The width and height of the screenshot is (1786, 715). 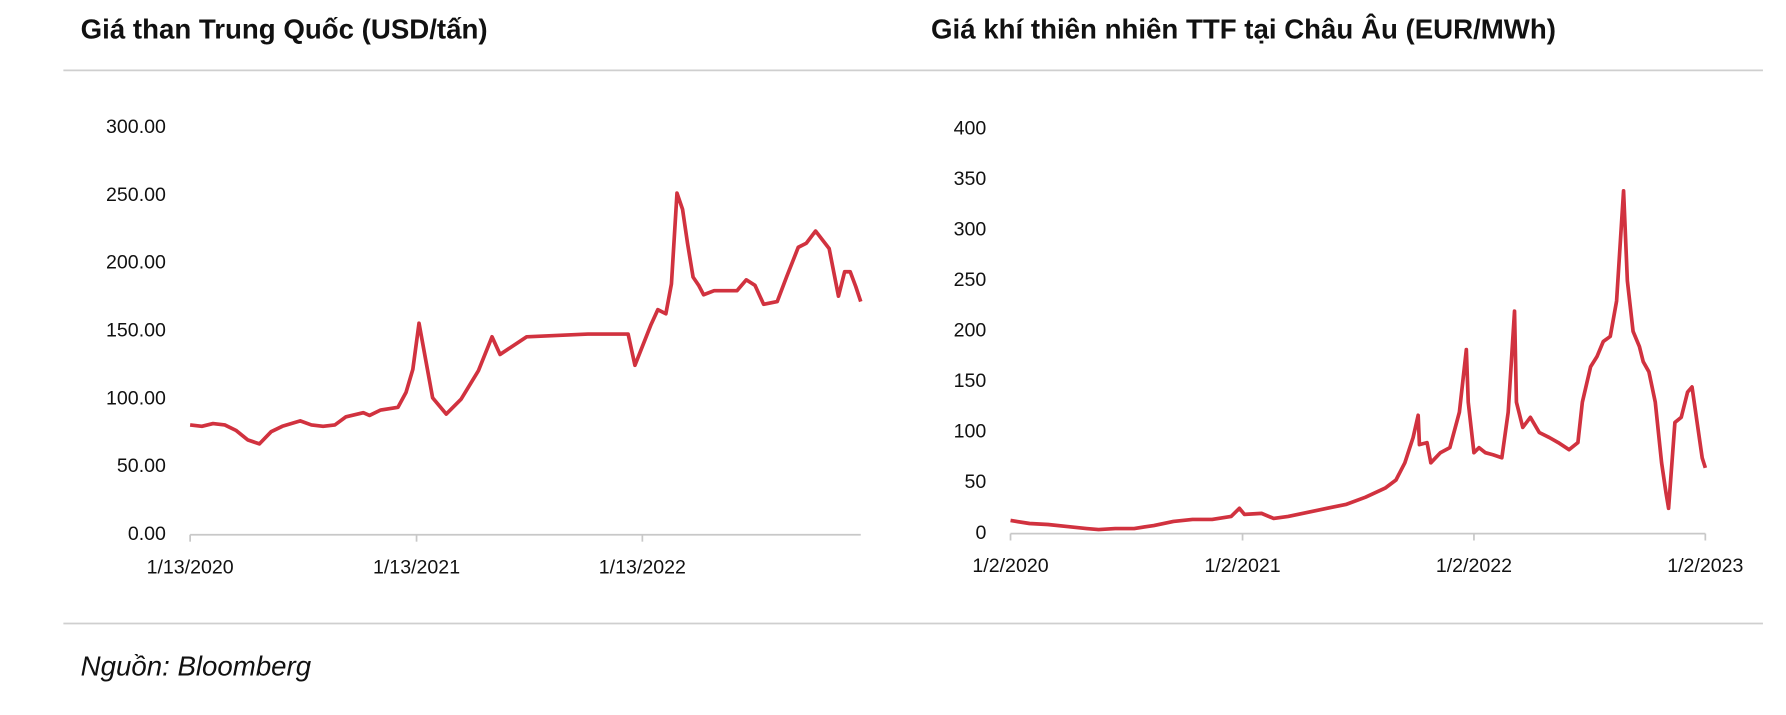 What do you see at coordinates (970, 432) in the screenshot?
I see `y-tick-label: 100` at bounding box center [970, 432].